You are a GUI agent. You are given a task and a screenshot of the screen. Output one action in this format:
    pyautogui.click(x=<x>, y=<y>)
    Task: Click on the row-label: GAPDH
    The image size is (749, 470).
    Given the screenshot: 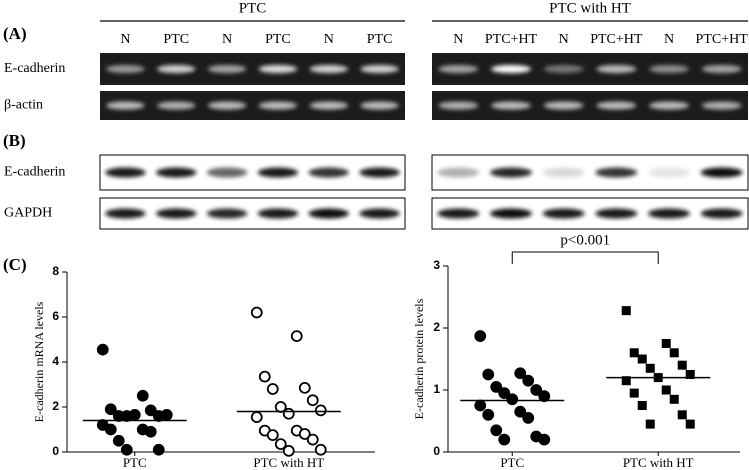 What is the action you would take?
    pyautogui.click(x=28, y=213)
    